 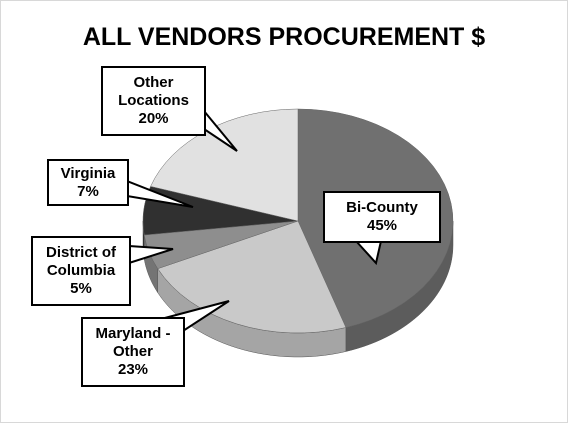 What do you see at coordinates (133, 342) in the screenshot?
I see `category-label: Maryland - Other` at bounding box center [133, 342].